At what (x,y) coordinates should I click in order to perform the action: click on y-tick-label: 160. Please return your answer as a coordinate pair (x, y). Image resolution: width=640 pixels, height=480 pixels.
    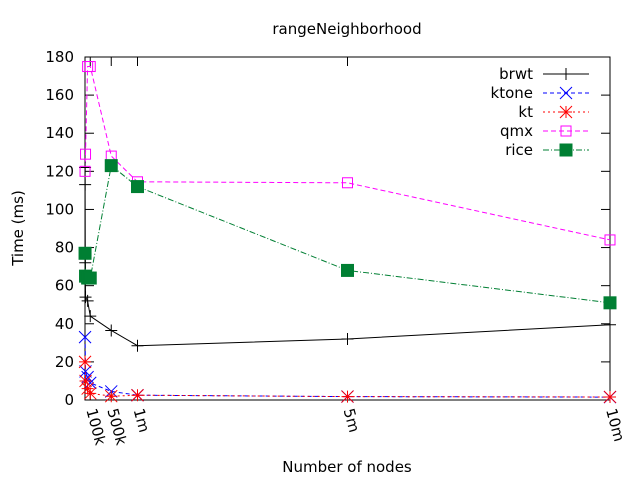
    Looking at the image, I should click on (59, 95).